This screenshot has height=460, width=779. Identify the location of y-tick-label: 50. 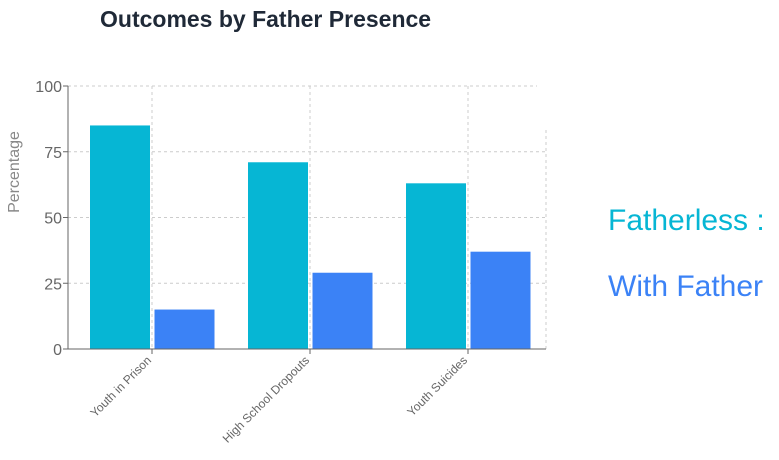
(53, 219).